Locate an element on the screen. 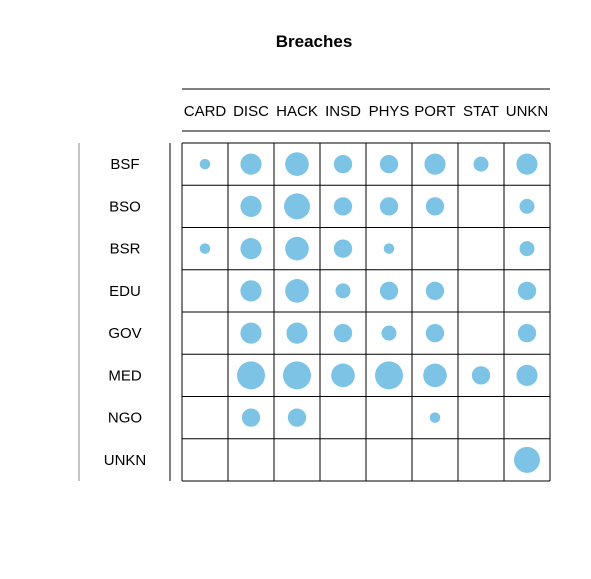  column-label-unkn: UNKN is located at coordinates (527, 111).